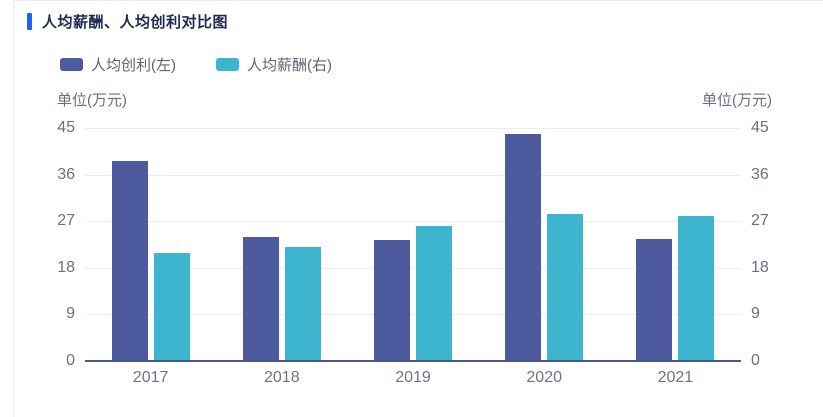 This screenshot has width=823, height=417. I want to click on x-axis-label-2019: 2019, so click(413, 377).